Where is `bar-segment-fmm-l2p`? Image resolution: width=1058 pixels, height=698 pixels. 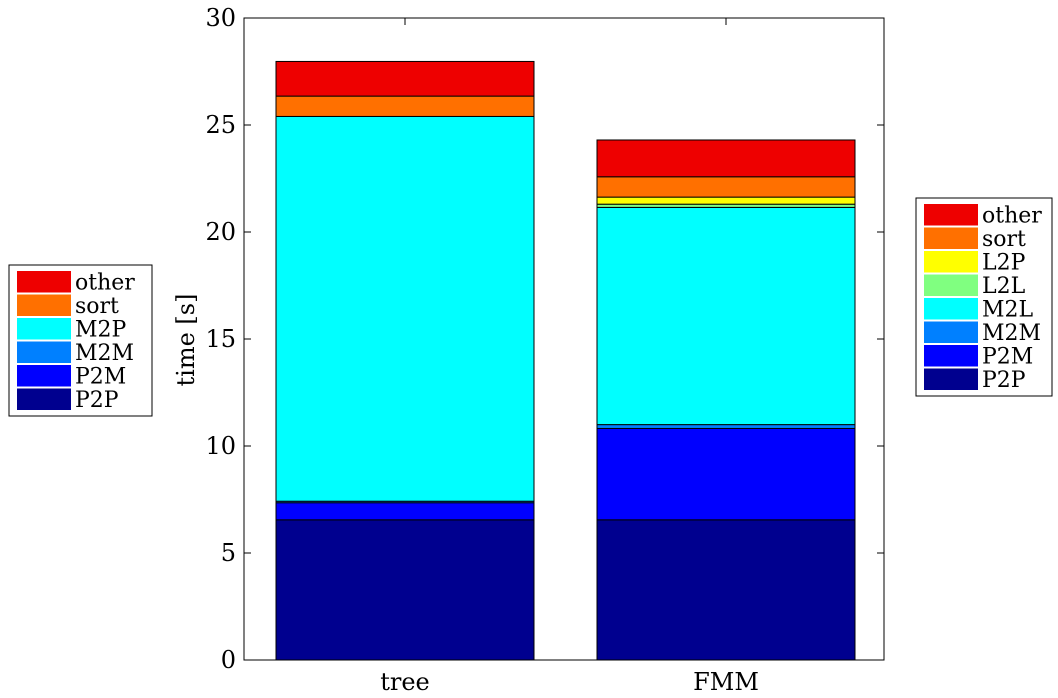
bar-segment-fmm-l2p is located at coordinates (726, 200).